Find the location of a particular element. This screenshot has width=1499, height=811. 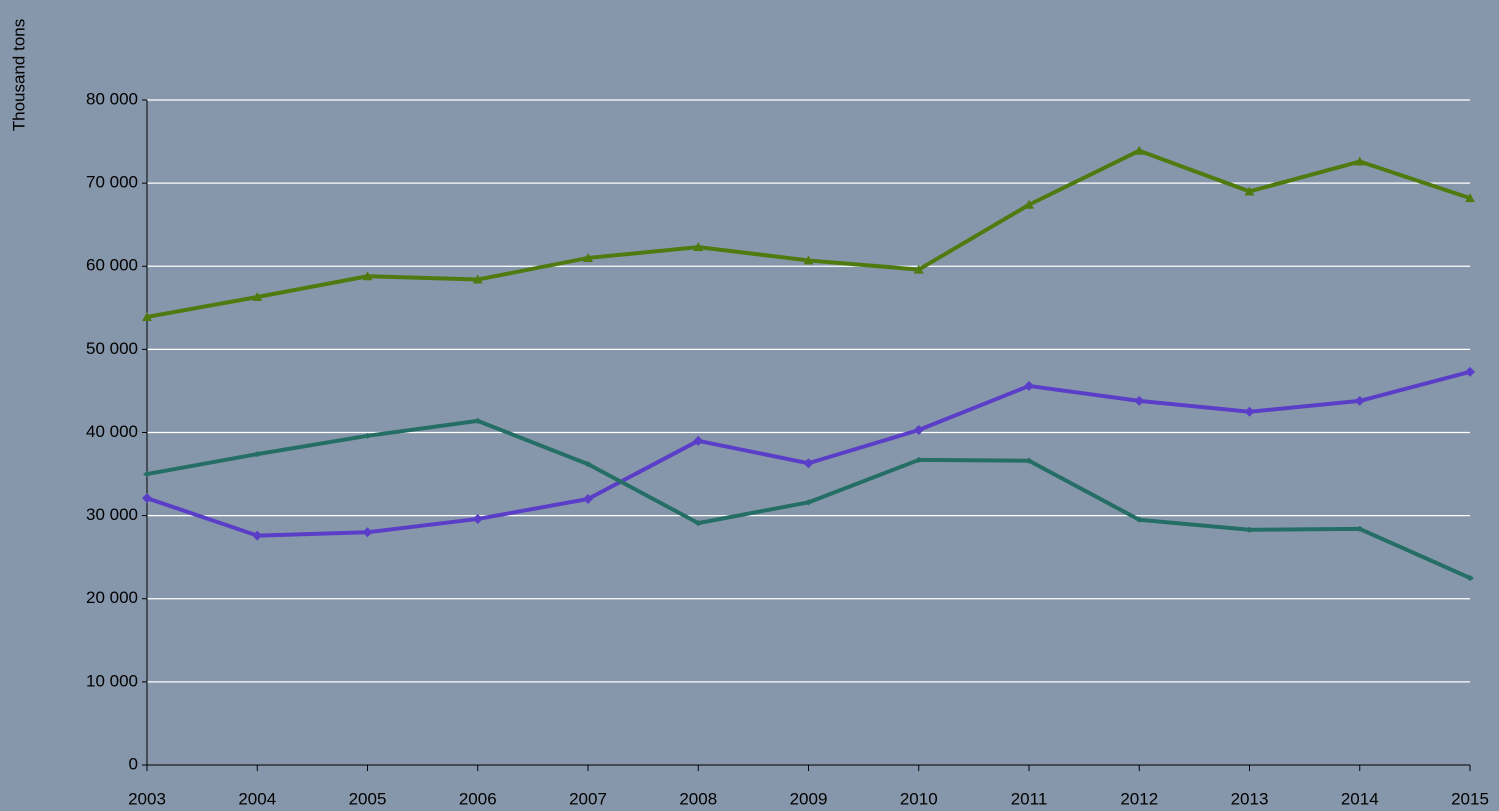

y-tick-label: 20 000 is located at coordinates (112, 597).